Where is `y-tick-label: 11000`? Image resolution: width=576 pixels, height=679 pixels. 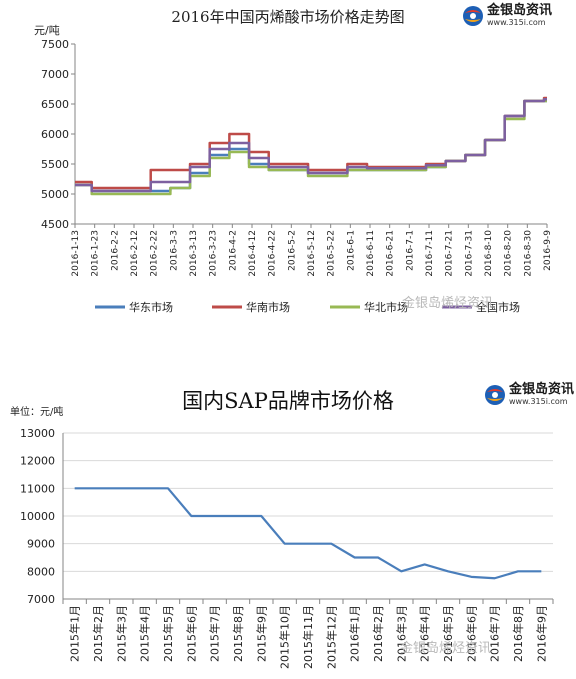 y-tick-label: 11000 is located at coordinates (37, 488).